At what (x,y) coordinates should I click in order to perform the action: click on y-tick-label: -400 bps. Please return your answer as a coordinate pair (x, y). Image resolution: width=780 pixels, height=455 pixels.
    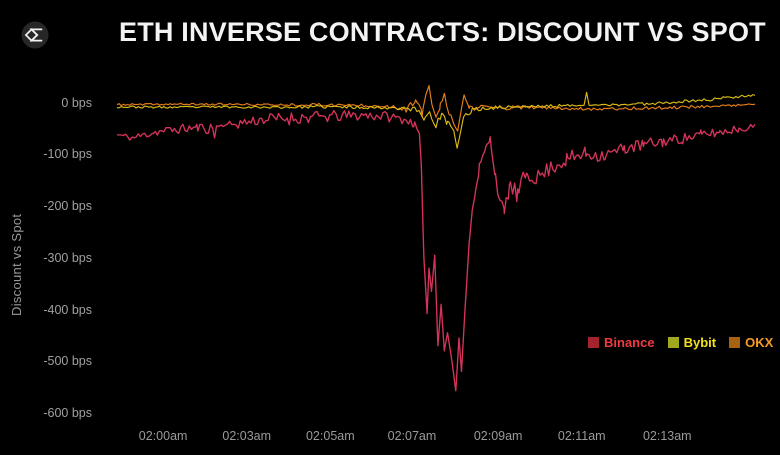
    Looking at the image, I should click on (67, 309).